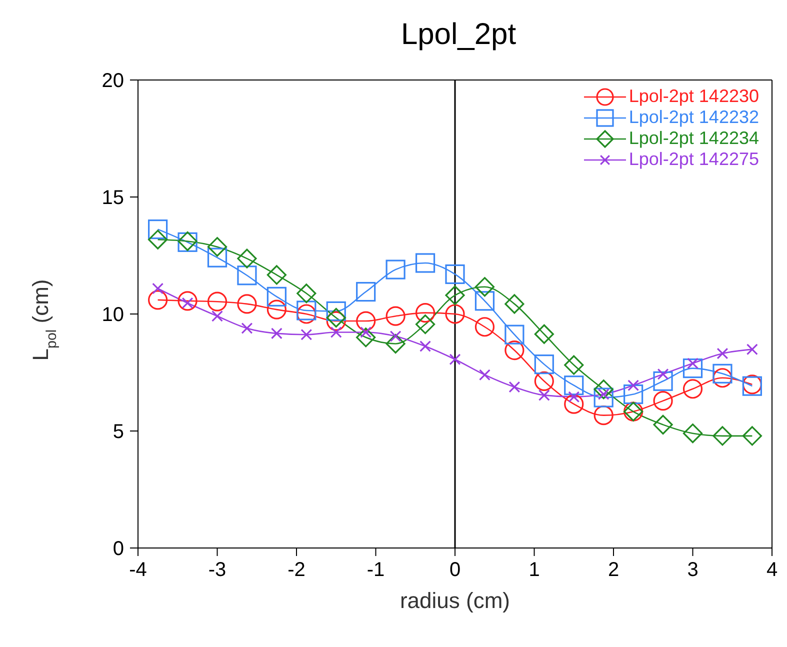  Describe the element at coordinates (693, 117) in the screenshot. I see `legend-label: Lpol-2pt 142232` at that location.